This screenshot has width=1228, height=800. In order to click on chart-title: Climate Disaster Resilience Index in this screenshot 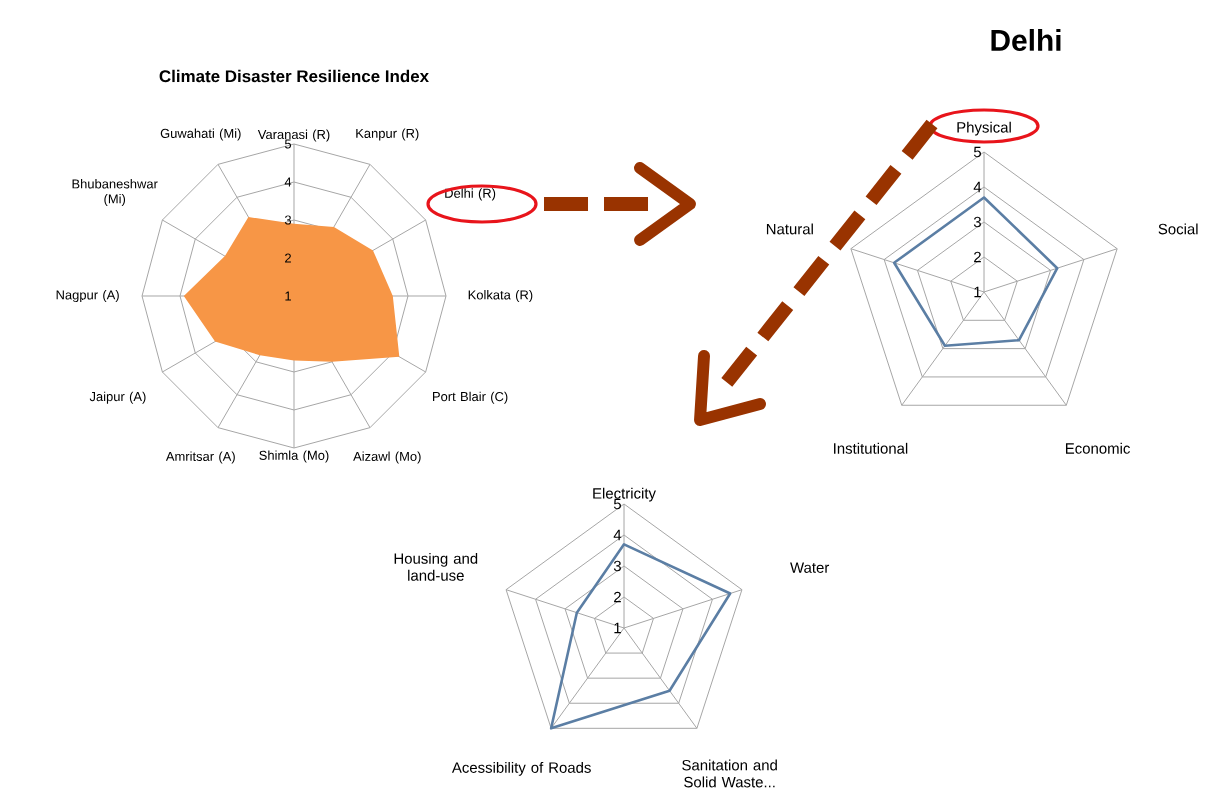, I will do `click(294, 76)`.